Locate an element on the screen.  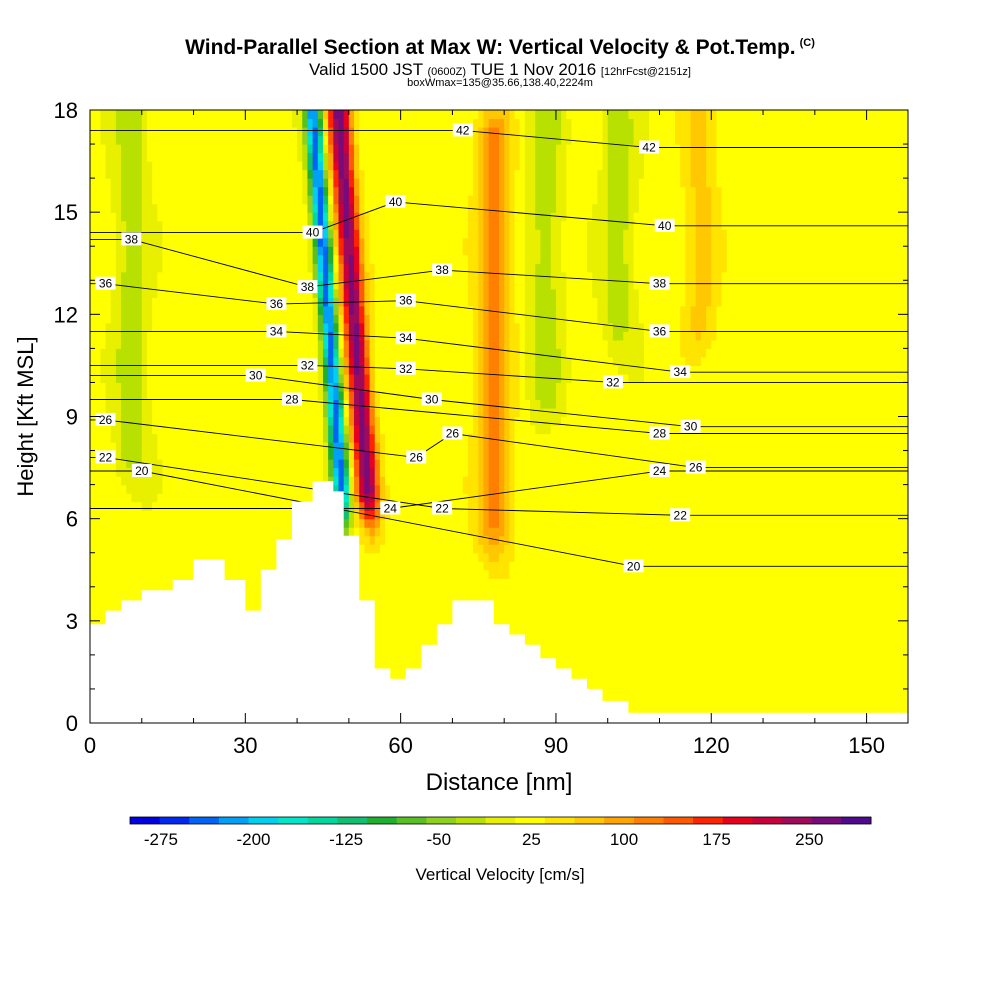
valid-prefix: Valid 1500 JST is located at coordinates (366, 69).